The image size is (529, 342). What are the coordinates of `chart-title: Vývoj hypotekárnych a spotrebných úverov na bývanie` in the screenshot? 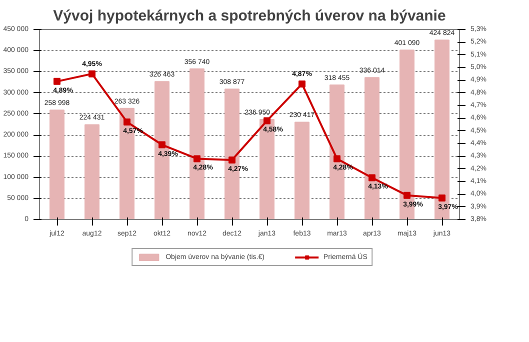 It's located at (249, 16).